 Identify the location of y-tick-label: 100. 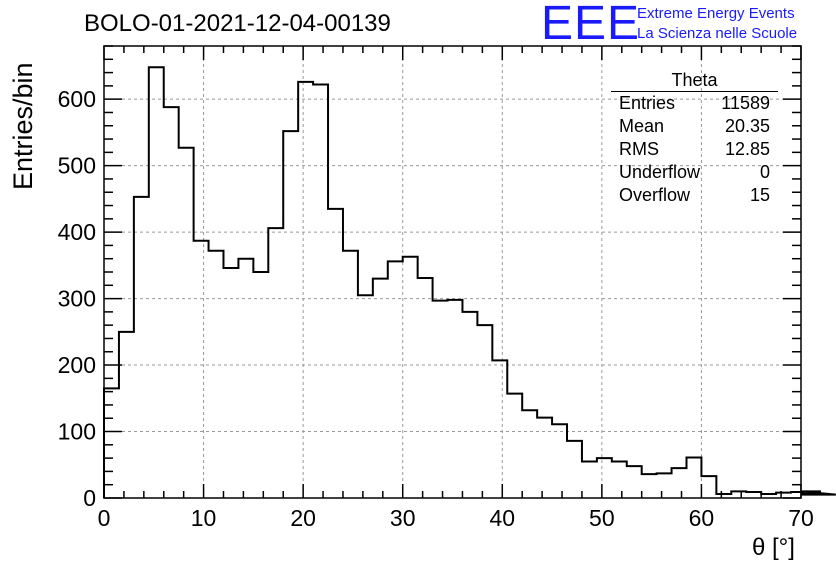
(77, 432).